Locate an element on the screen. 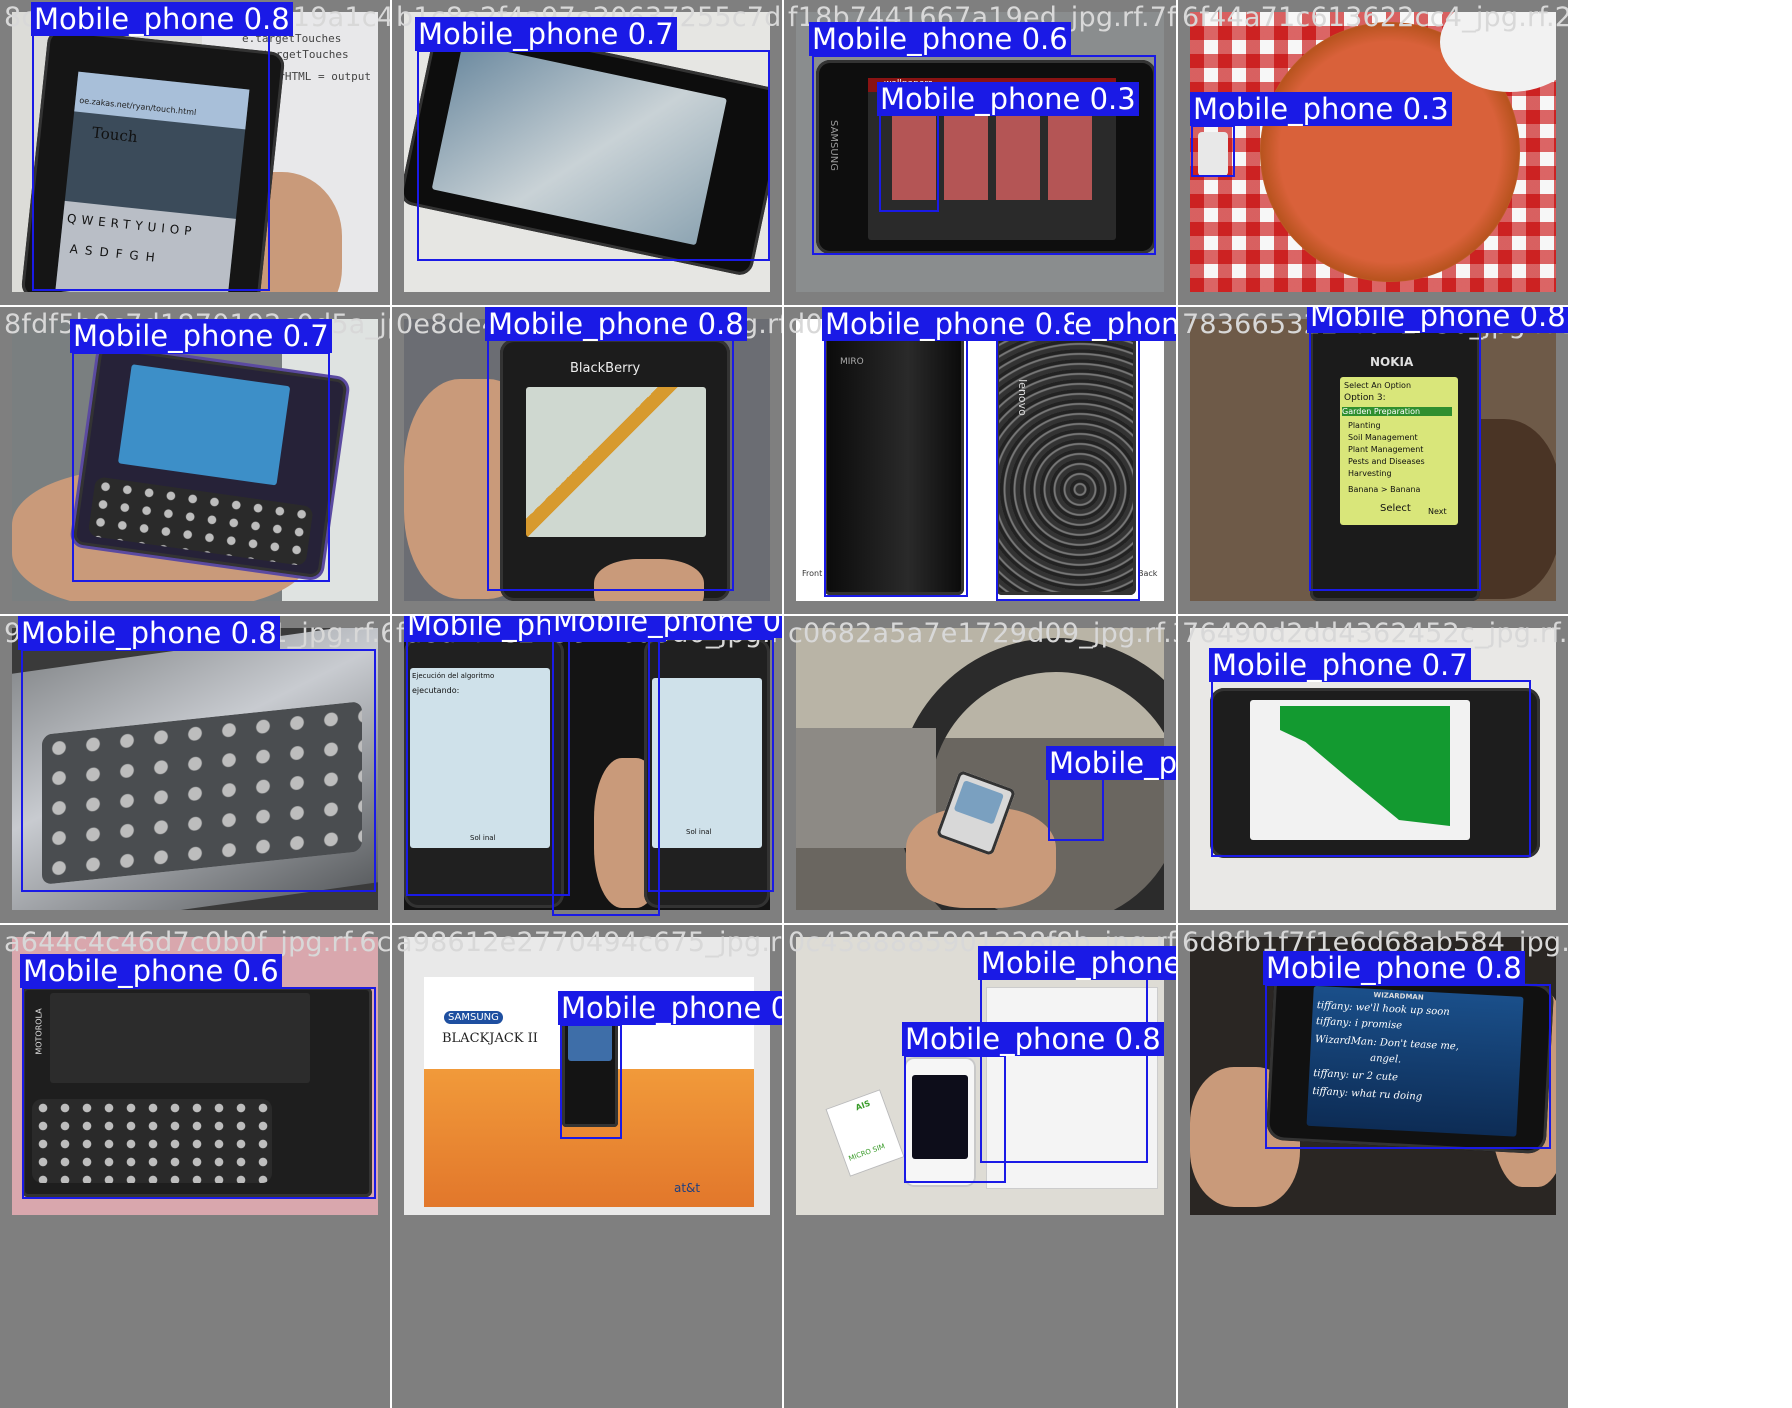  softkey-select: Select is located at coordinates (1395, 508).